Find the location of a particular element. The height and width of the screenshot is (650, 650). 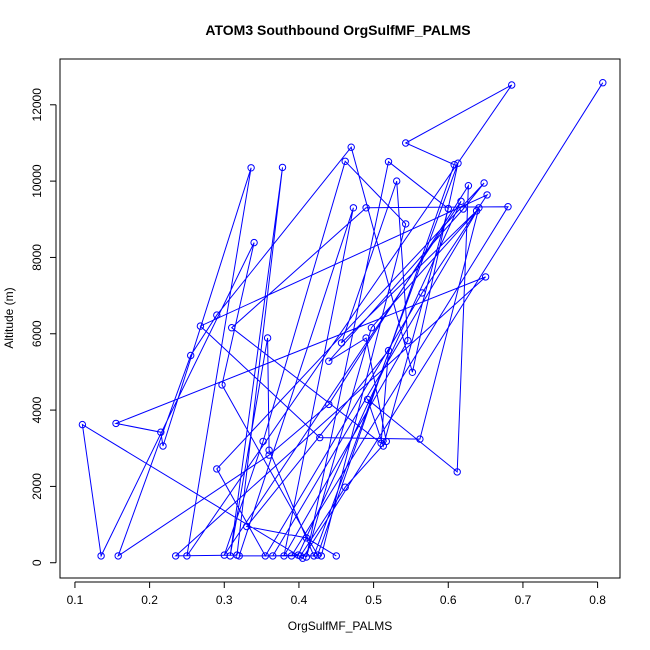

x-axis-label: OrgSulfMF_PALMS is located at coordinates (340, 626).